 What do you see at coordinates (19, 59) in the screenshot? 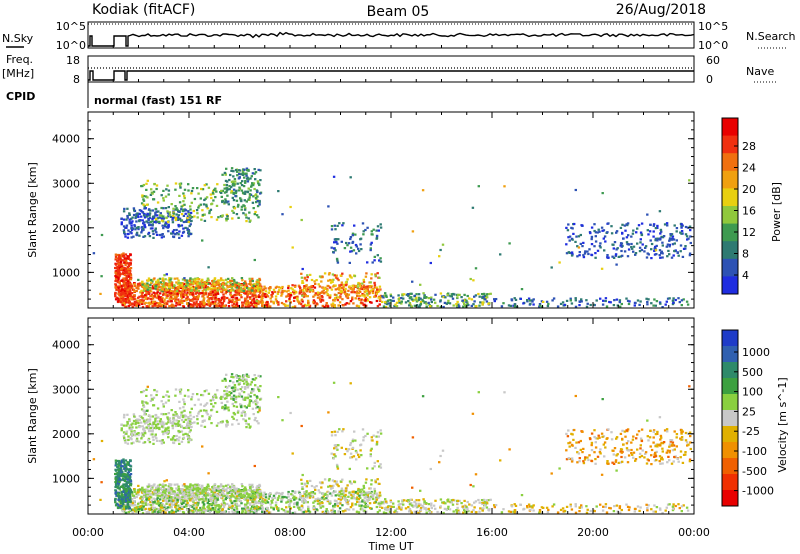
I see `freq-label-1: Freq.` at bounding box center [19, 59].